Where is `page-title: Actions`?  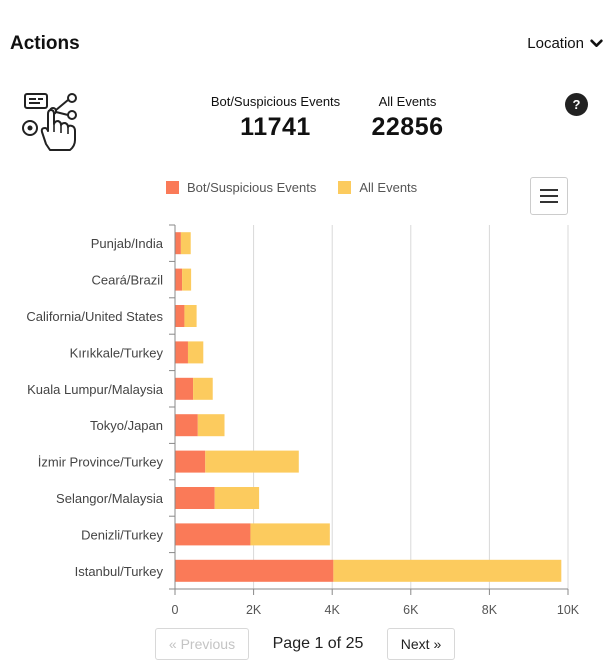 page-title: Actions is located at coordinates (45, 43).